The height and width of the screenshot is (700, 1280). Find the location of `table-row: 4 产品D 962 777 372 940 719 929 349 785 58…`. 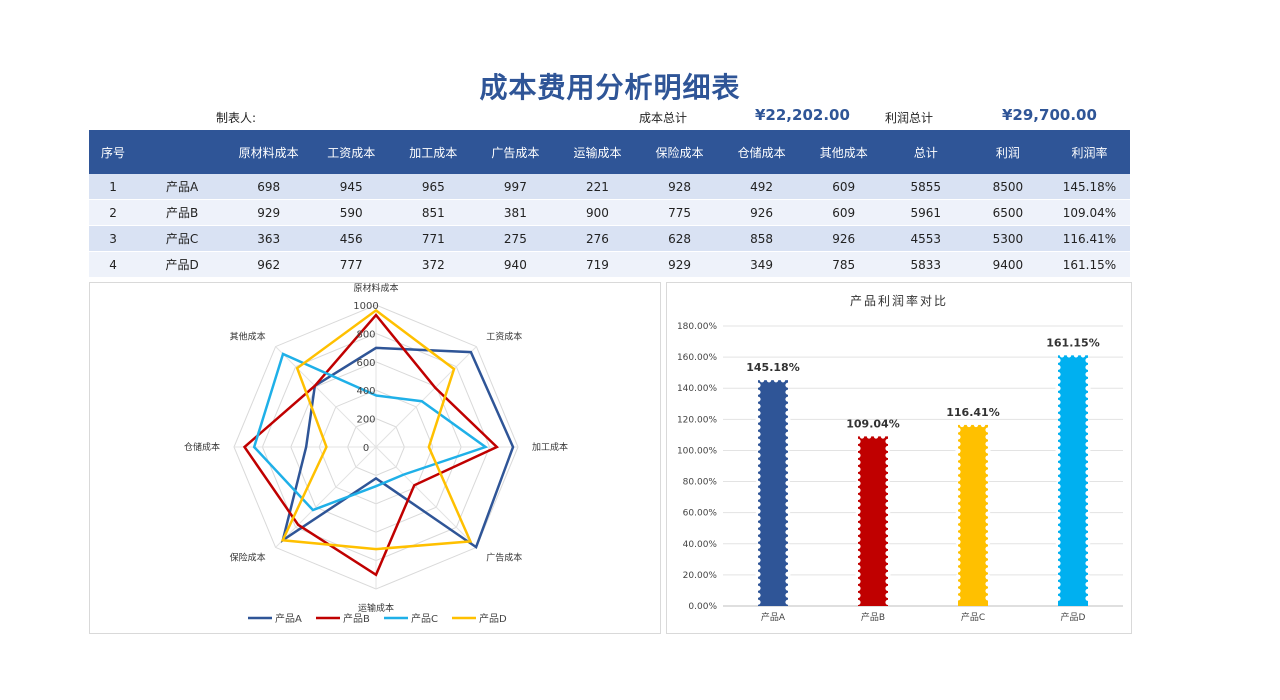

table-row: 4 产品D 962 777 372 940 719 929 349 785 58… is located at coordinates (609, 264).